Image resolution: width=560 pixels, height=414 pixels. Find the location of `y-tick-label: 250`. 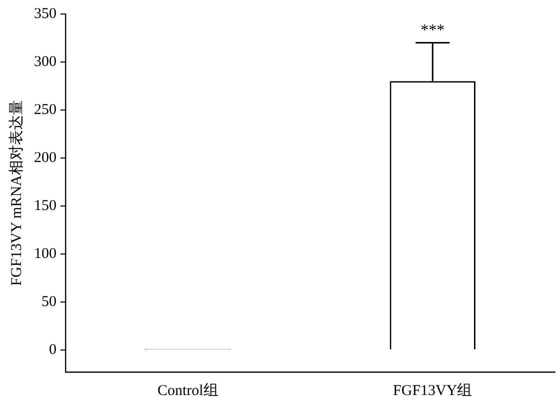

y-tick-label: 250 is located at coordinates (45, 110).